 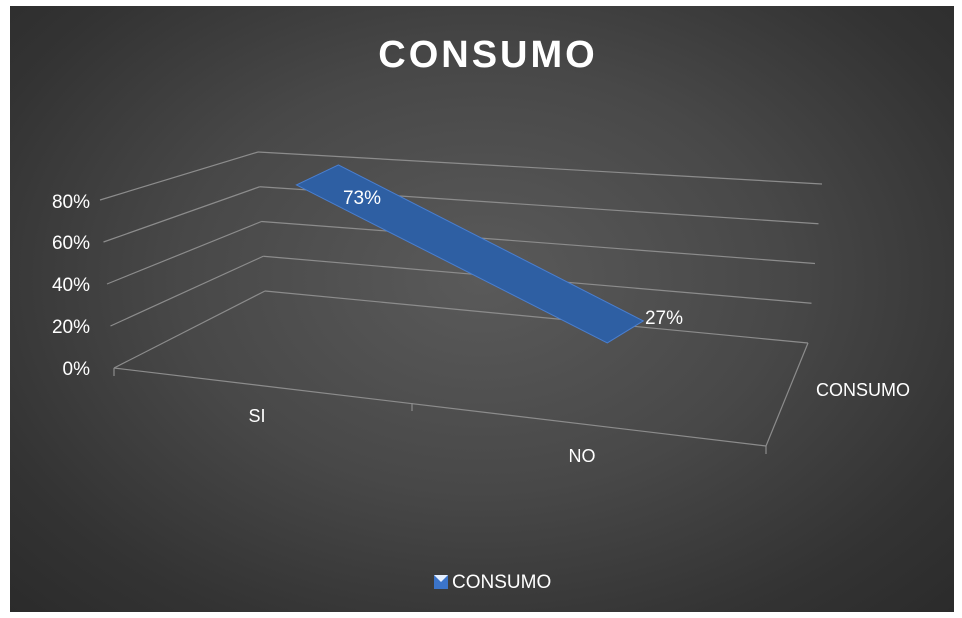 I want to click on x-axis-front-line, so click(x=440, y=407).